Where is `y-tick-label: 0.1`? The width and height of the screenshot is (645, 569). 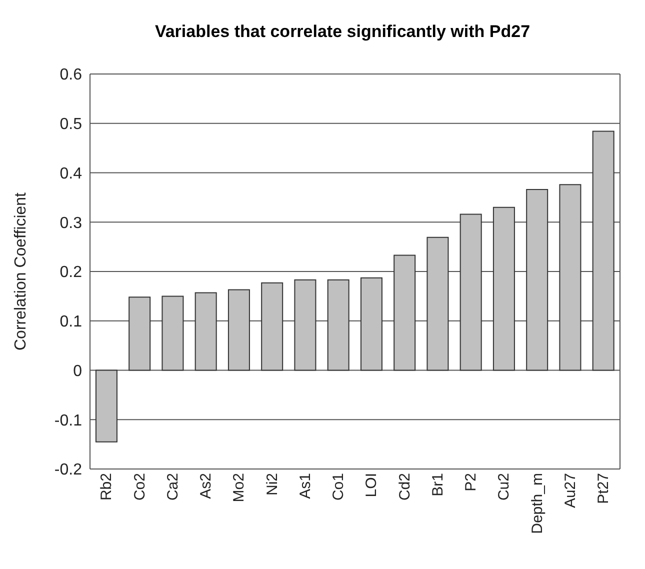
y-tick-label: 0.1 is located at coordinates (71, 322).